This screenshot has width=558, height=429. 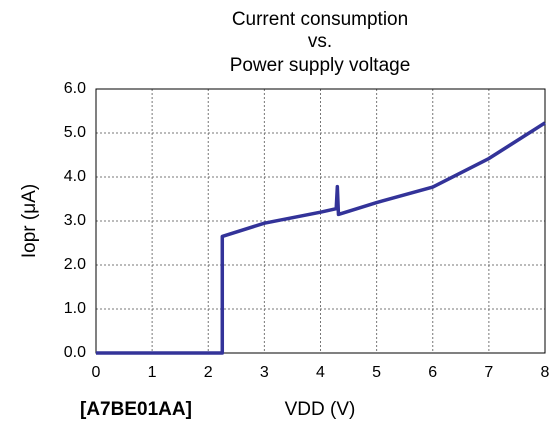 I want to click on y-tick-label: 5.0, so click(x=75, y=132).